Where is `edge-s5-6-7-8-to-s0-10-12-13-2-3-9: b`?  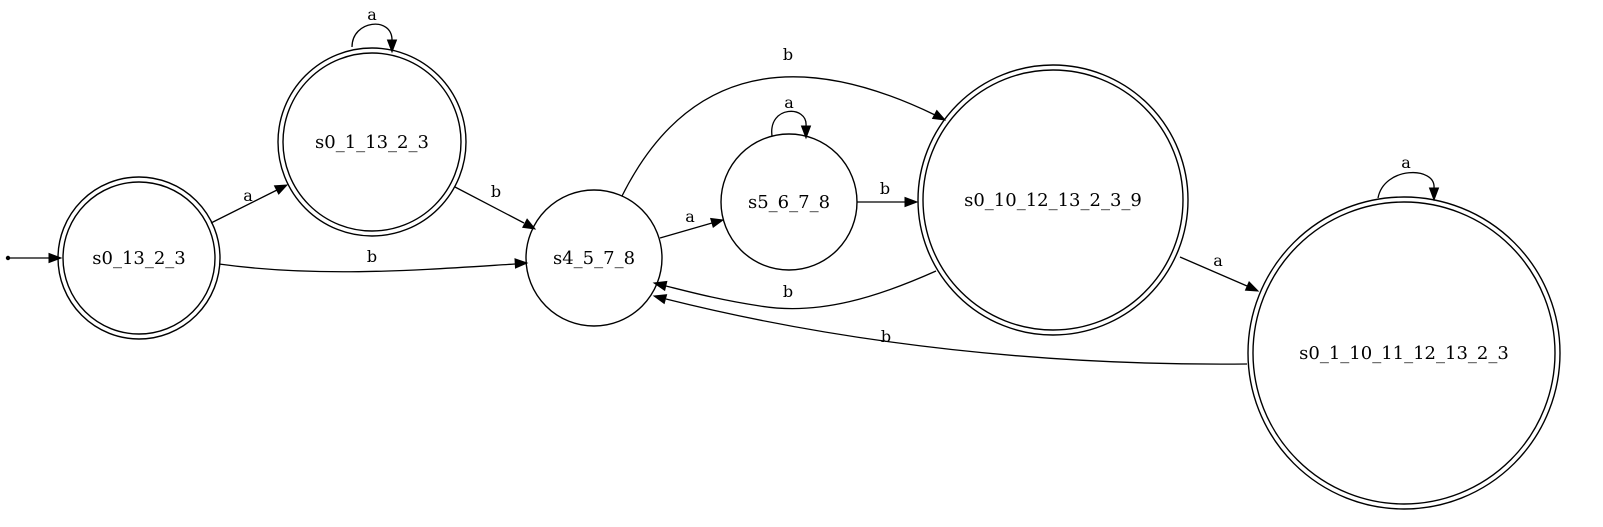 edge-s5-6-7-8-to-s0-10-12-13-2-3-9: b is located at coordinates (888, 193).